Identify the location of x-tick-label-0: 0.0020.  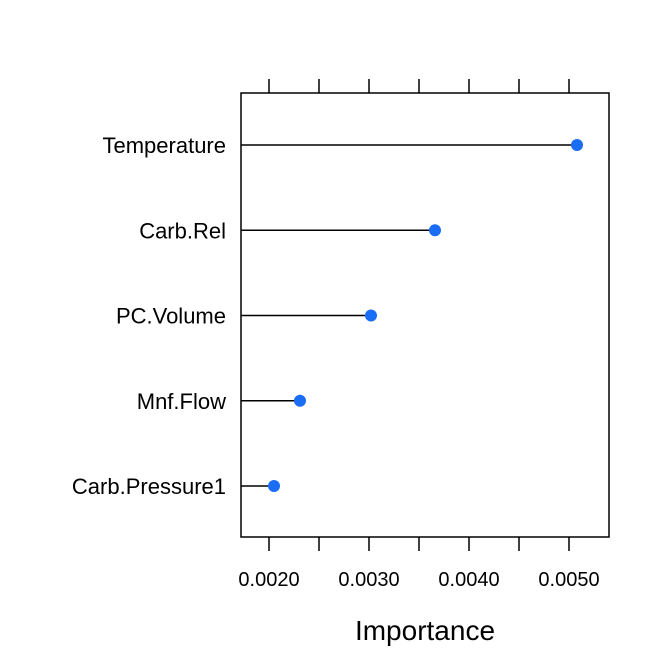
(268, 580).